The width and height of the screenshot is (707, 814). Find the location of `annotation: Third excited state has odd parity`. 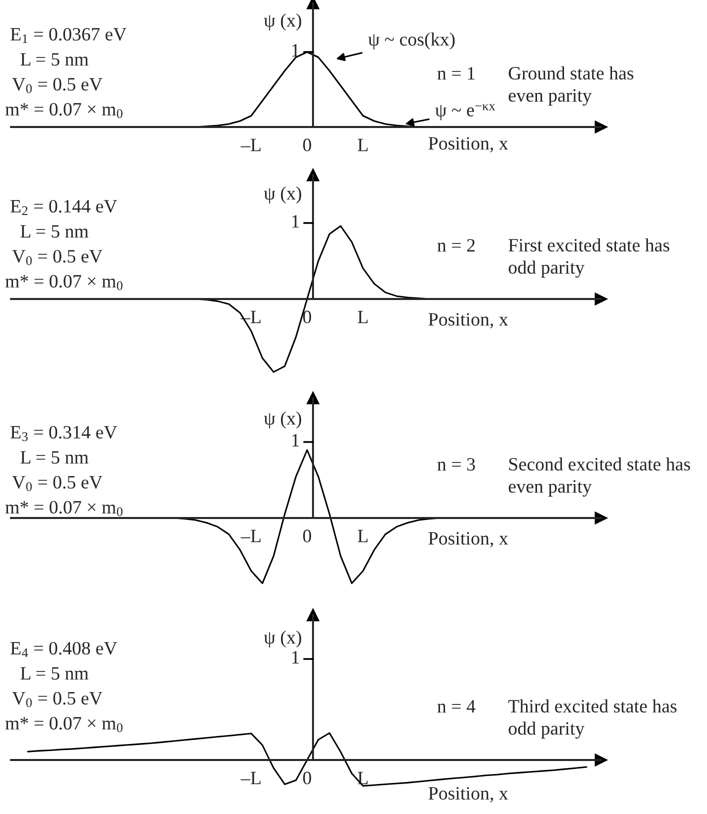

annotation: Third excited state has odd parity is located at coordinates (592, 719).